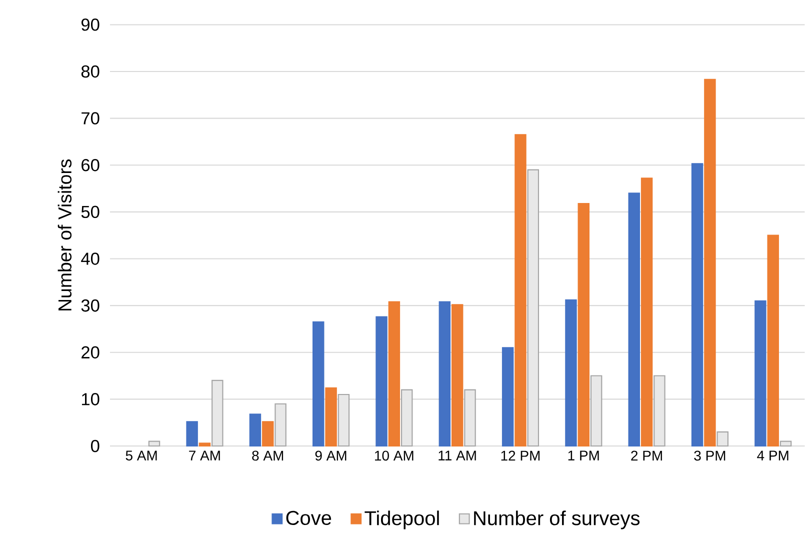 This screenshot has width=805, height=539. I want to click on x-tick-label: 11 AM, so click(457, 455).